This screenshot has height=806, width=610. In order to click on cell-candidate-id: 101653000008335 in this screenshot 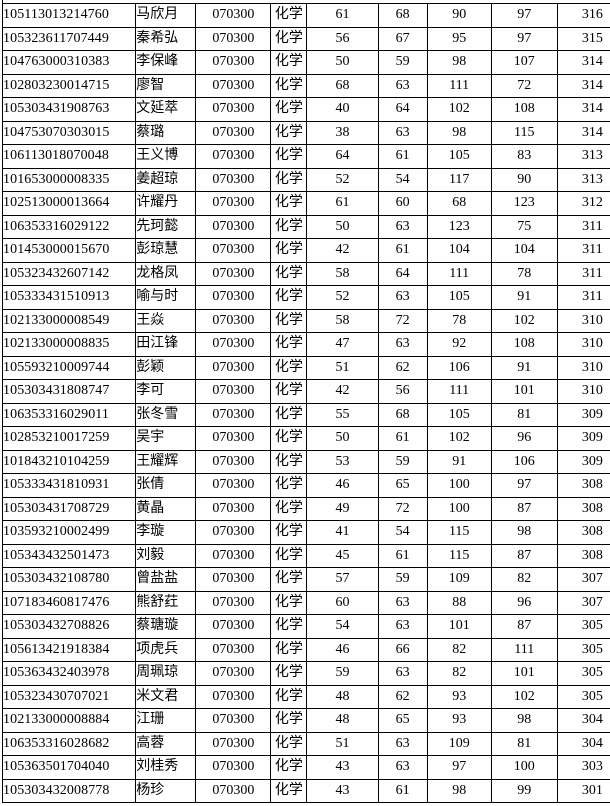, I will do `click(69, 179)`.